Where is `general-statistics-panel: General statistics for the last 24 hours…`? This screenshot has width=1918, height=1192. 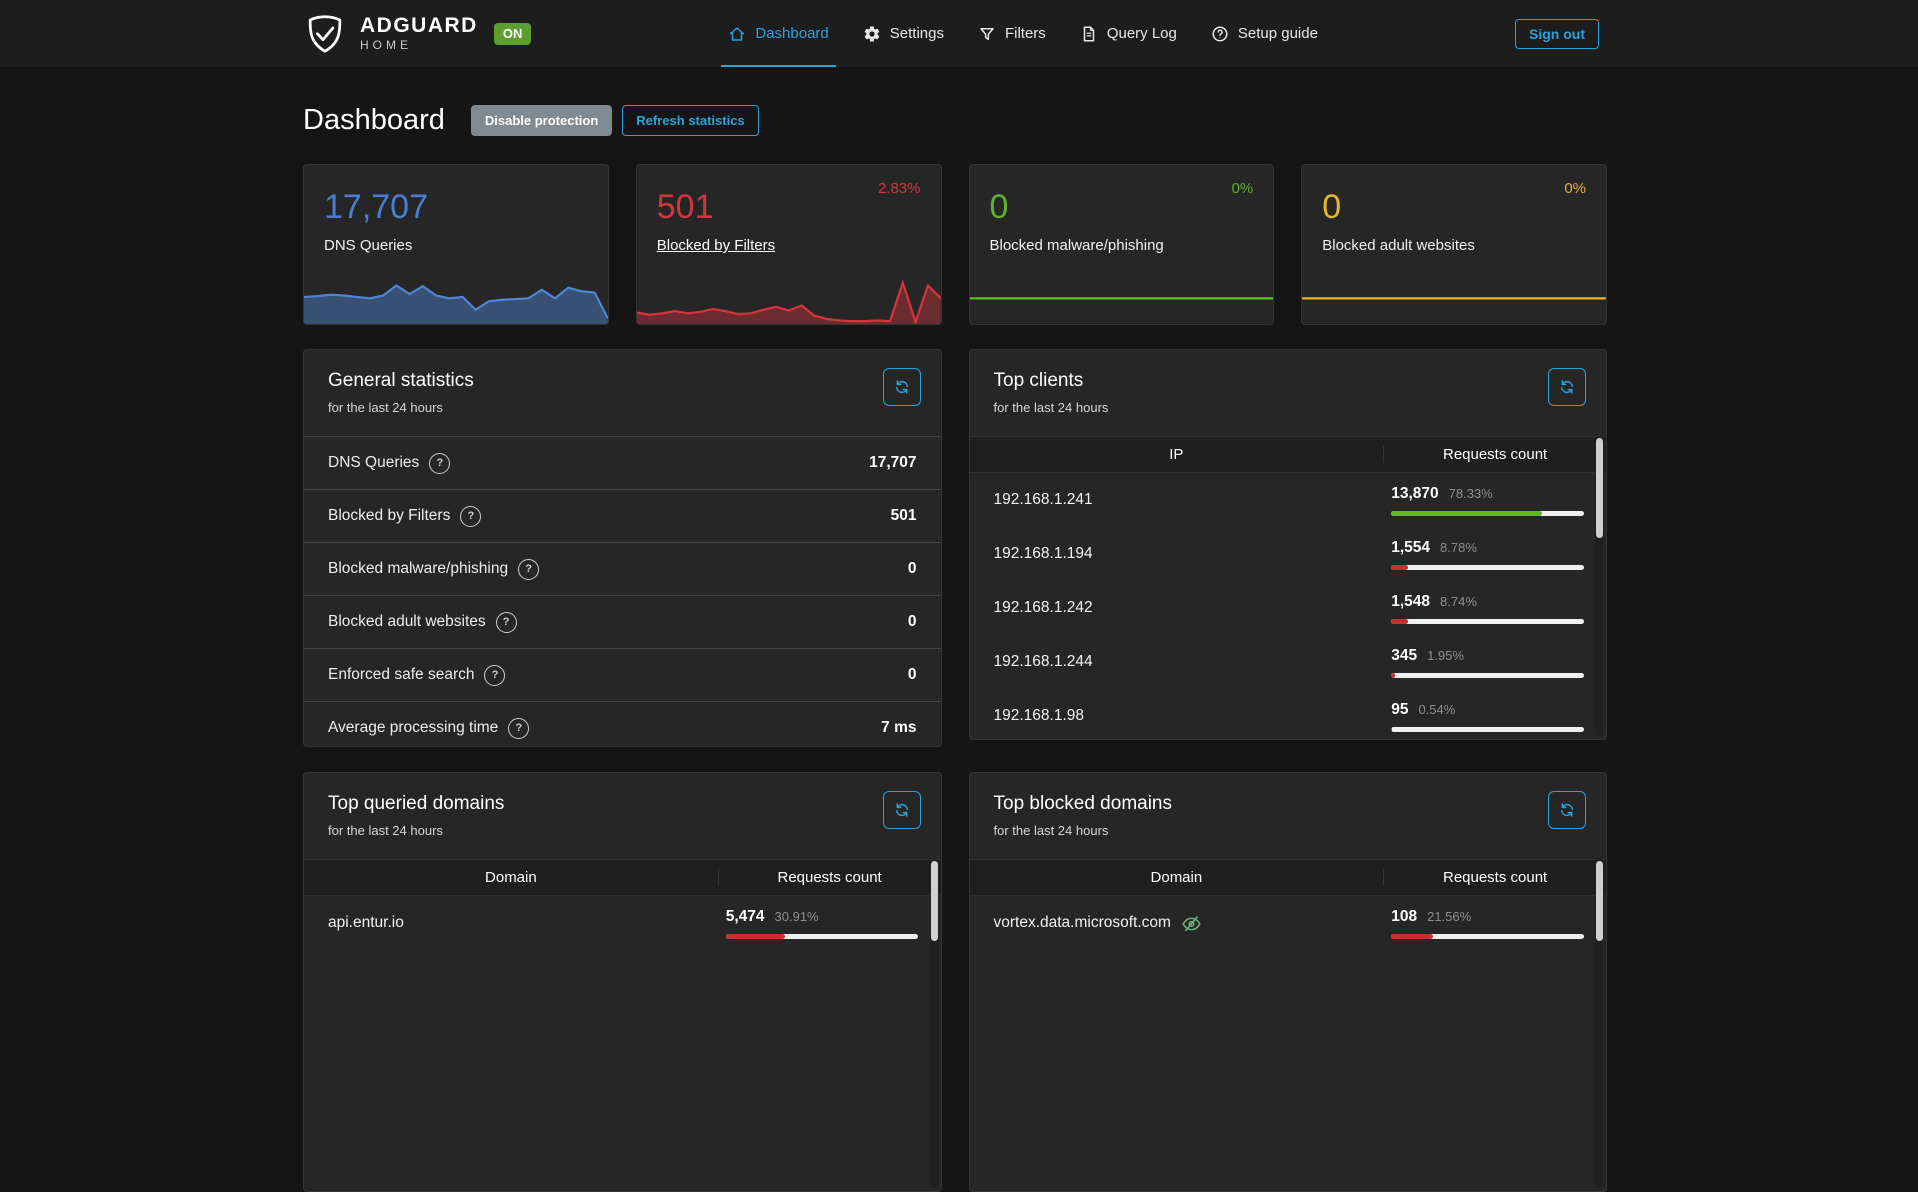
general-statistics-panel: General statistics for the last 24 hours… is located at coordinates (622, 548).